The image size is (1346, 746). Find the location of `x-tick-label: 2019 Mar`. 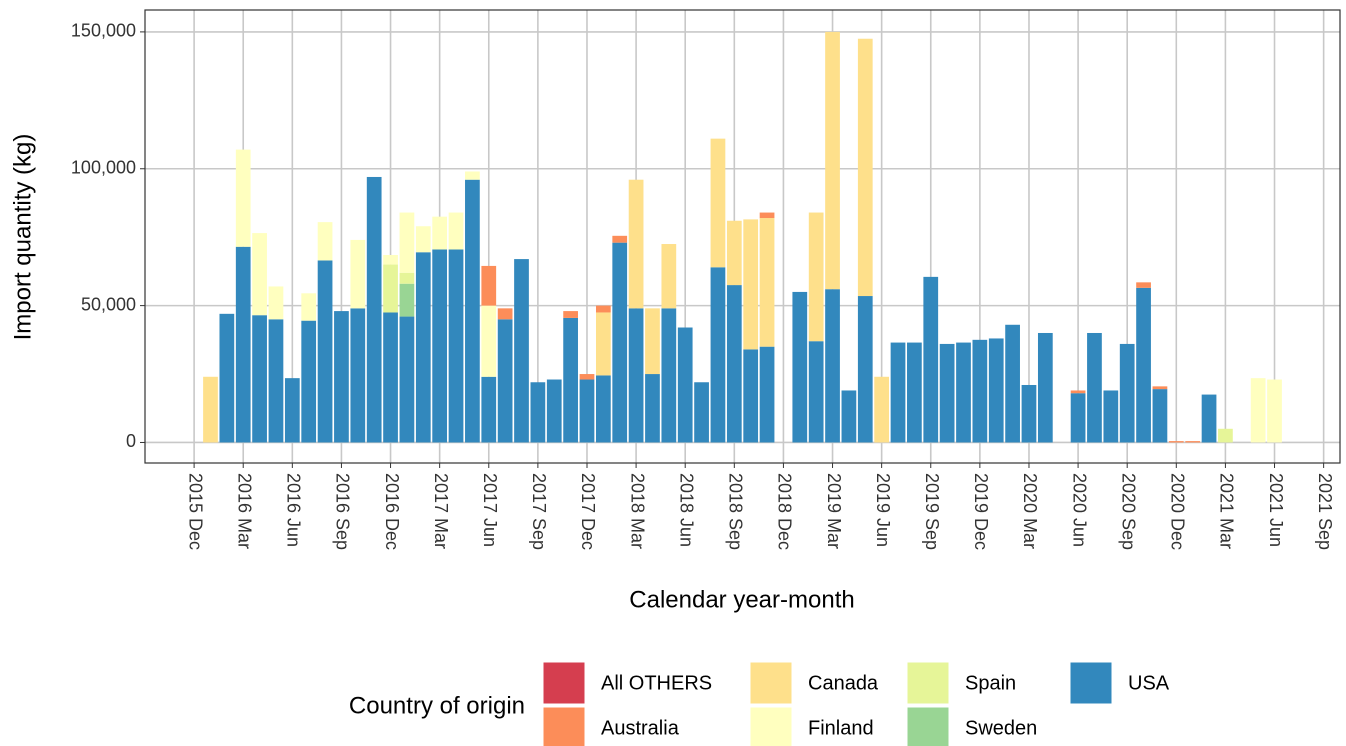

x-tick-label: 2019 Mar is located at coordinates (834, 511).